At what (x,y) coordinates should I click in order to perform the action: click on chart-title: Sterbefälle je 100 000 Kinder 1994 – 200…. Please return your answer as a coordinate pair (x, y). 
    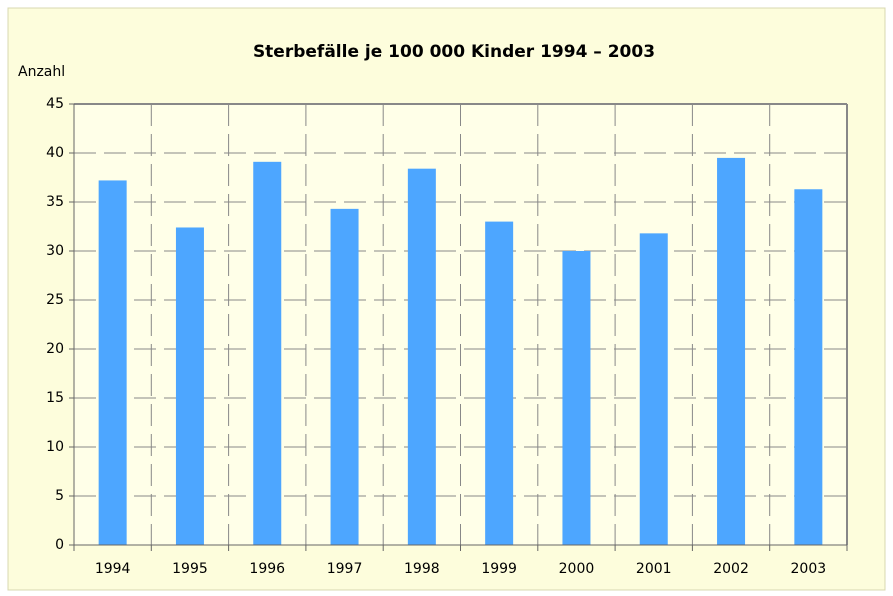
    Looking at the image, I should click on (454, 52).